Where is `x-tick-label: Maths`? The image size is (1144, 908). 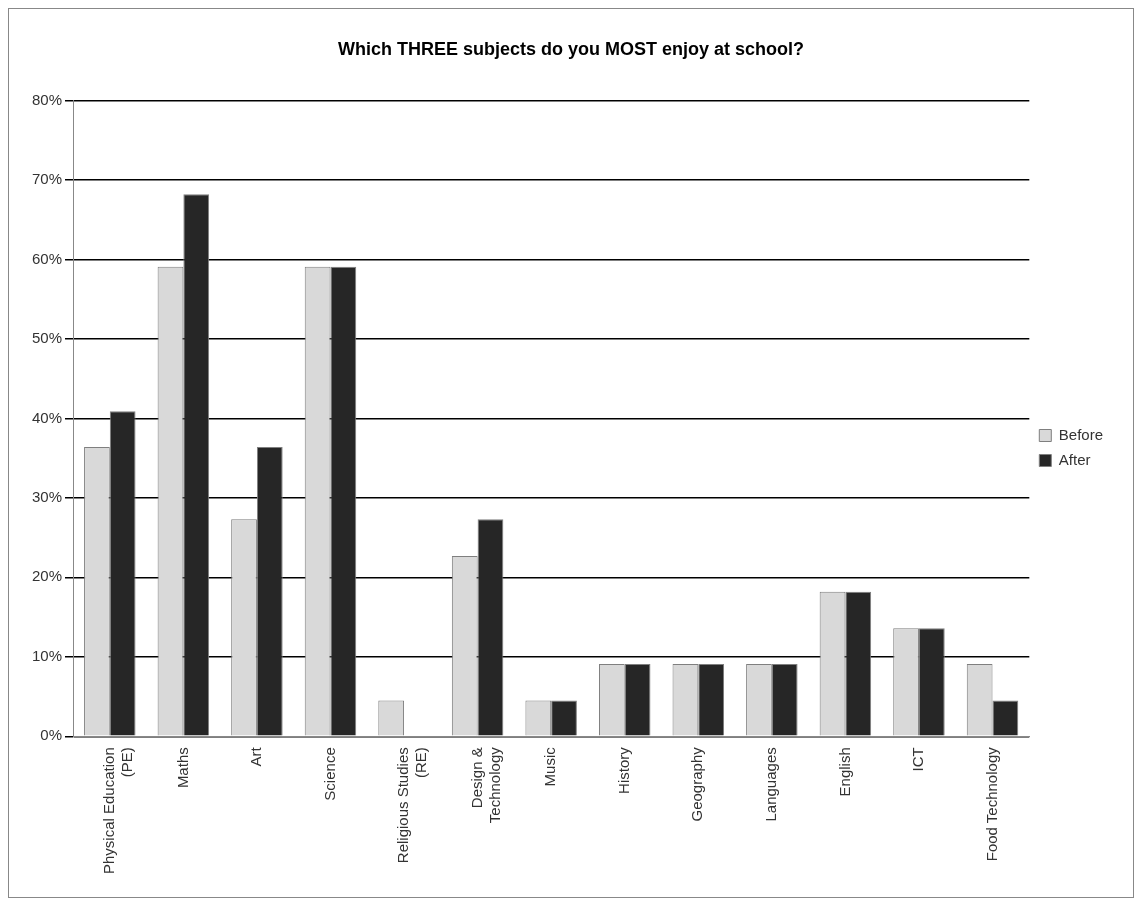 x-tick-label: Maths is located at coordinates (182, 768).